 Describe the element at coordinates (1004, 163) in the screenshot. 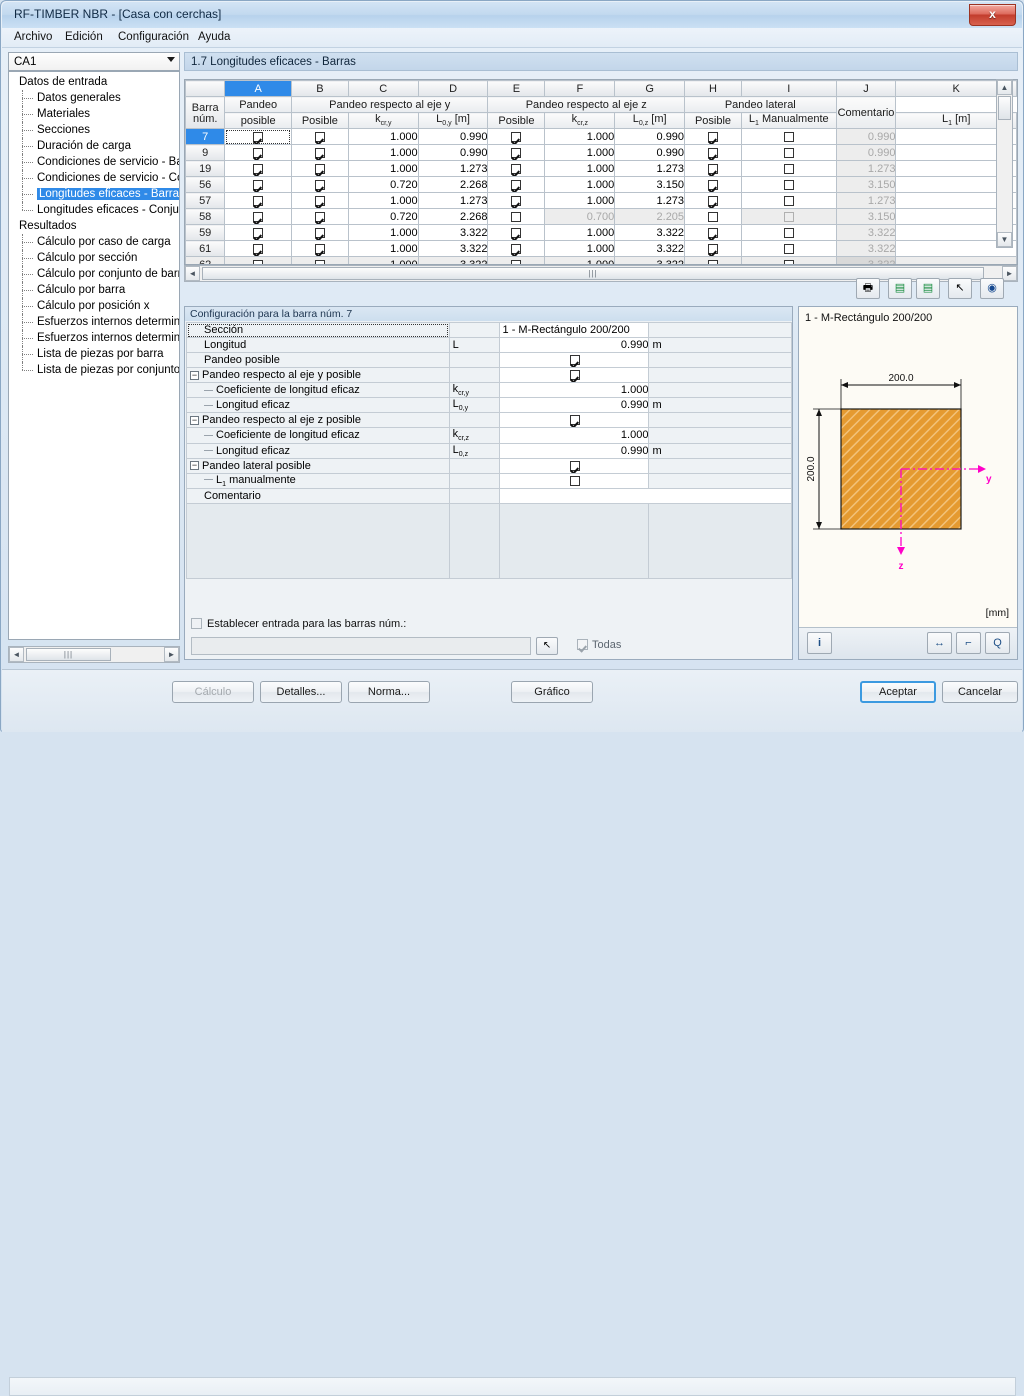

I see `table-vertical-scrollbar: ▲ ▼` at that location.